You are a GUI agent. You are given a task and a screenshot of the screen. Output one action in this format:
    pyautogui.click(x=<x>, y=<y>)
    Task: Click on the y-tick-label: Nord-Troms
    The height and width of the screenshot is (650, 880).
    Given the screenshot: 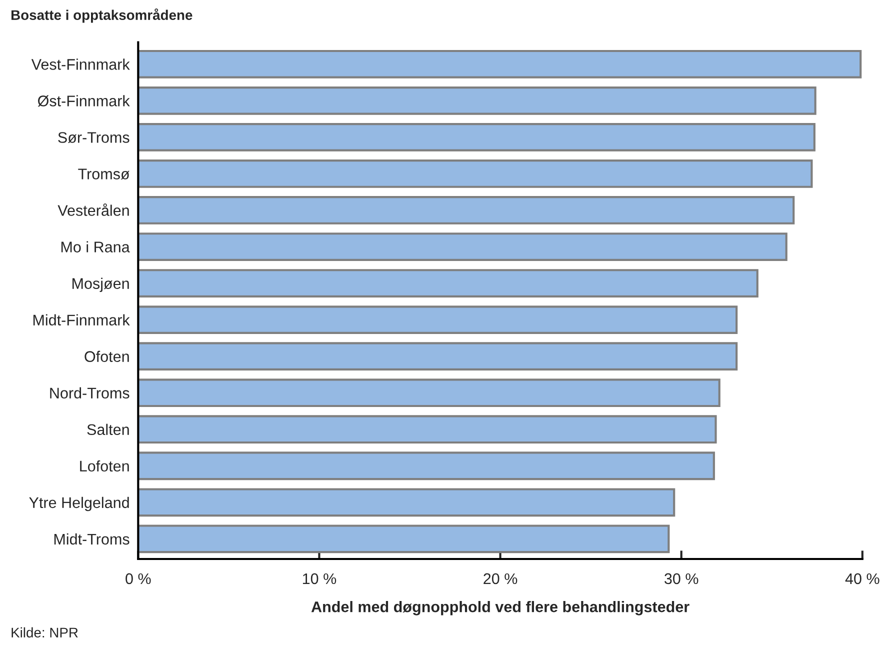 What is the action you would take?
    pyautogui.click(x=90, y=393)
    